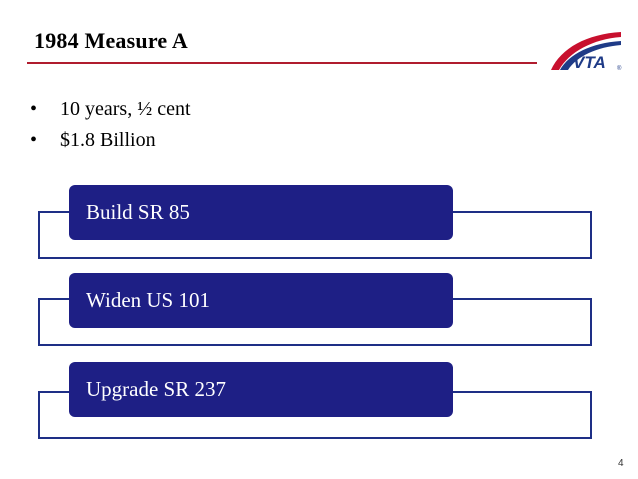 This screenshot has width=638, height=479. Describe the element at coordinates (621, 463) in the screenshot. I see `page-number: 4` at that location.